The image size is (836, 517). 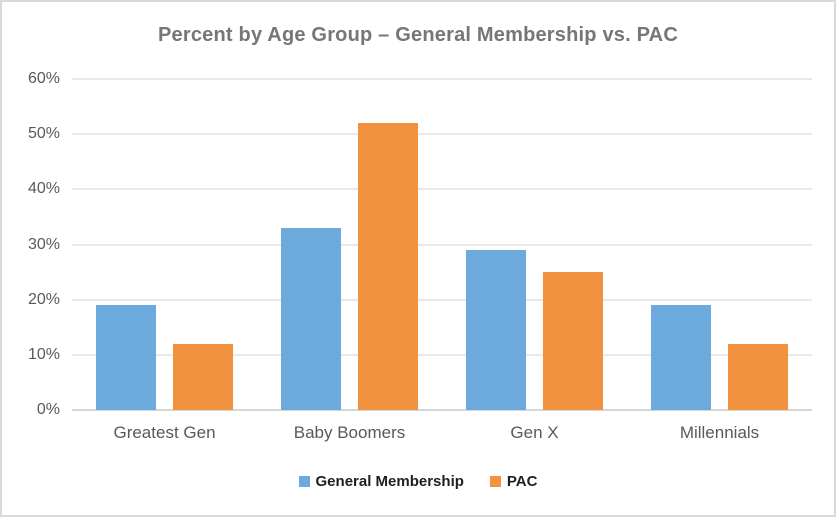 I want to click on legend-item: General Membership, so click(x=381, y=481).